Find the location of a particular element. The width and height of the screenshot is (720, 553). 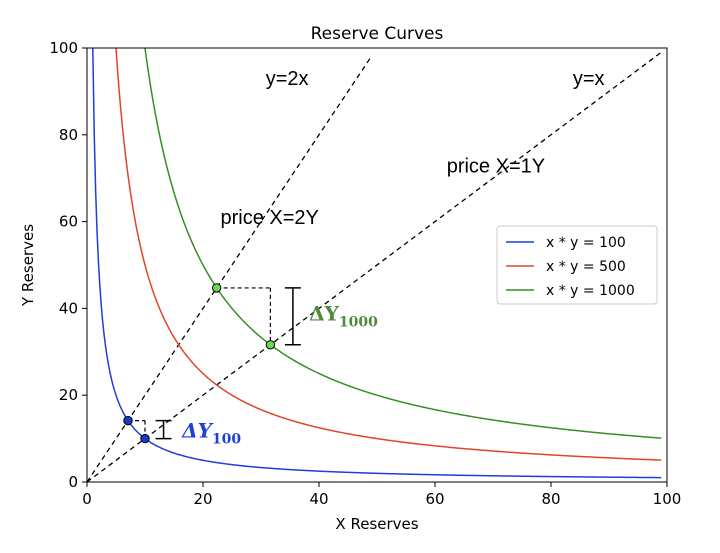

legend-label-k100: x * y = 100 is located at coordinates (586, 243).